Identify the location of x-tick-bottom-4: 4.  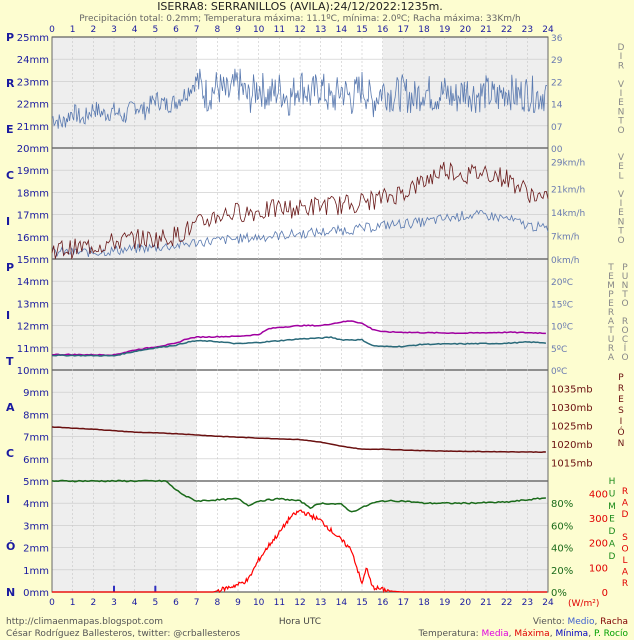
(135, 603).